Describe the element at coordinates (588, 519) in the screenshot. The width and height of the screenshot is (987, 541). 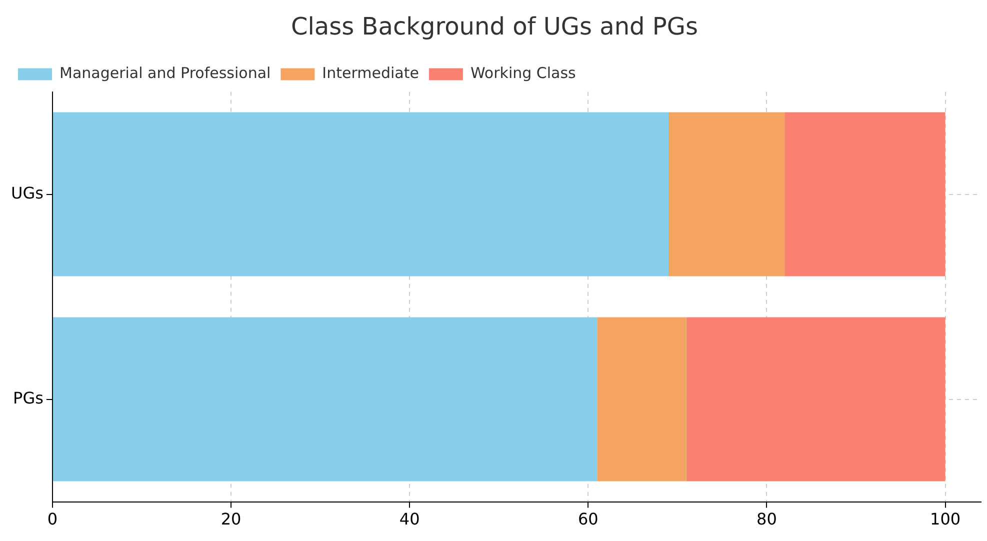
I see `x-tick-label: 60` at that location.